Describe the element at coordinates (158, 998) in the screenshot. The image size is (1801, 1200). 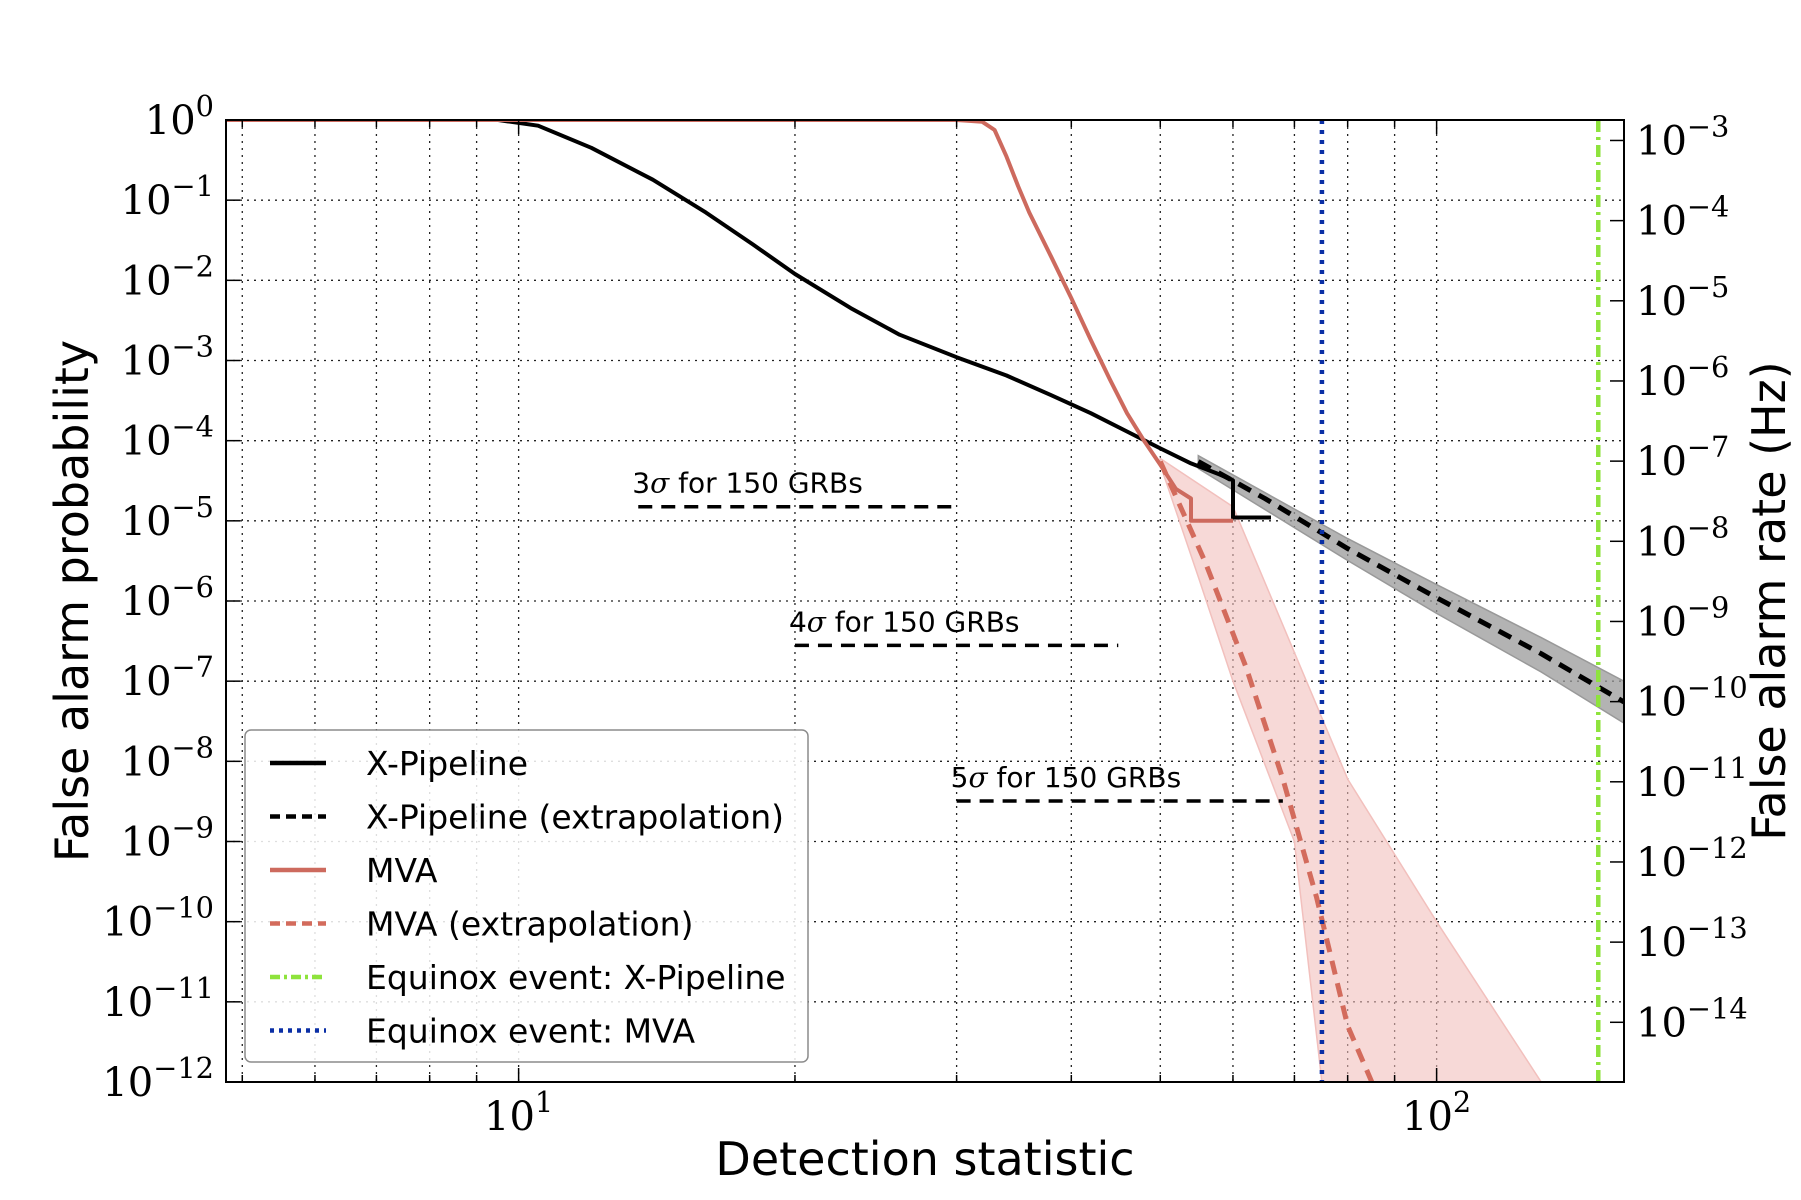
I see `y-tick-label: 10⁻¹¹` at that location.